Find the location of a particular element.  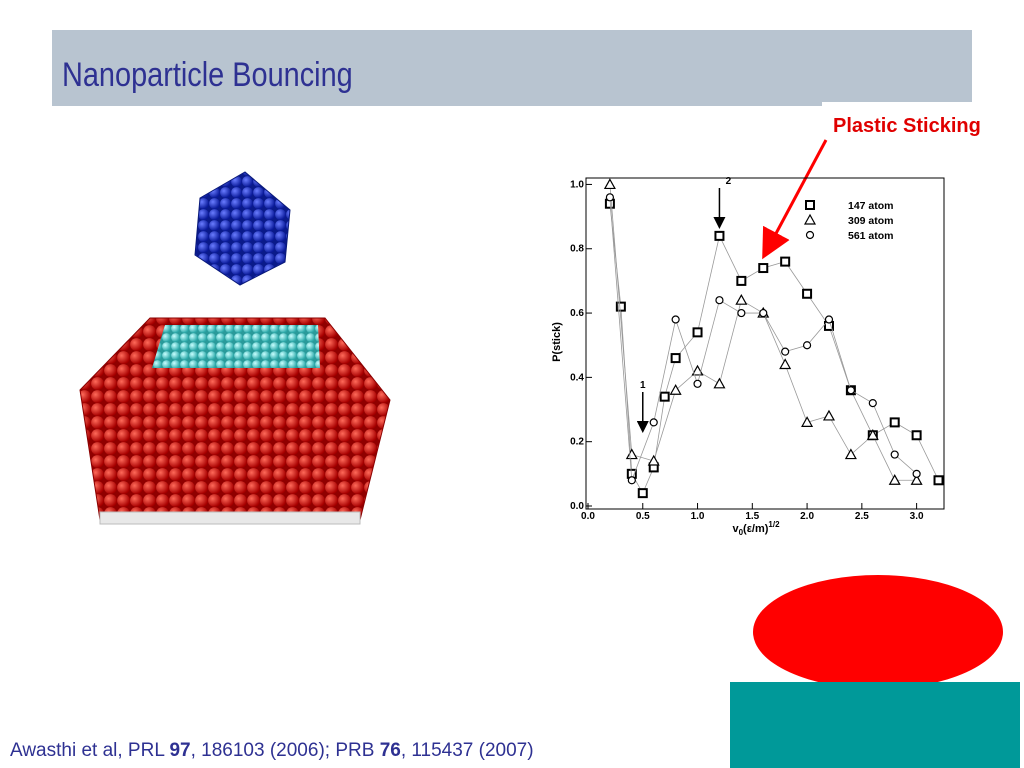

legend-label: 309 atom is located at coordinates (871, 221).